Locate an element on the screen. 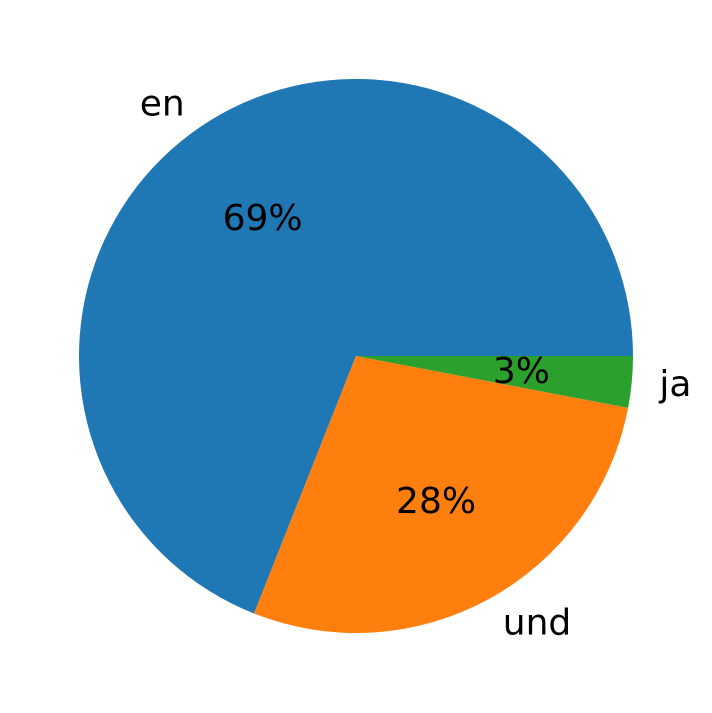 This screenshot has width=712, height=713. pie-slice-ja is located at coordinates (494, 382).